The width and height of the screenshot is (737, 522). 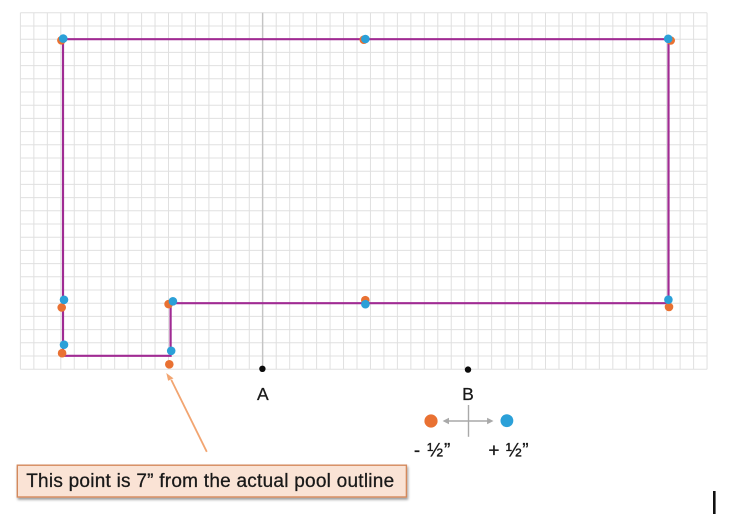 What do you see at coordinates (508, 450) in the screenshot?
I see `svg-text: + ½”` at bounding box center [508, 450].